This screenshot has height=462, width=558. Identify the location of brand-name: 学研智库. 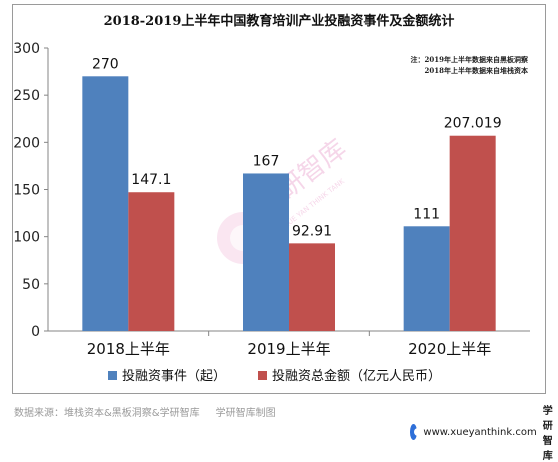
(547, 434).